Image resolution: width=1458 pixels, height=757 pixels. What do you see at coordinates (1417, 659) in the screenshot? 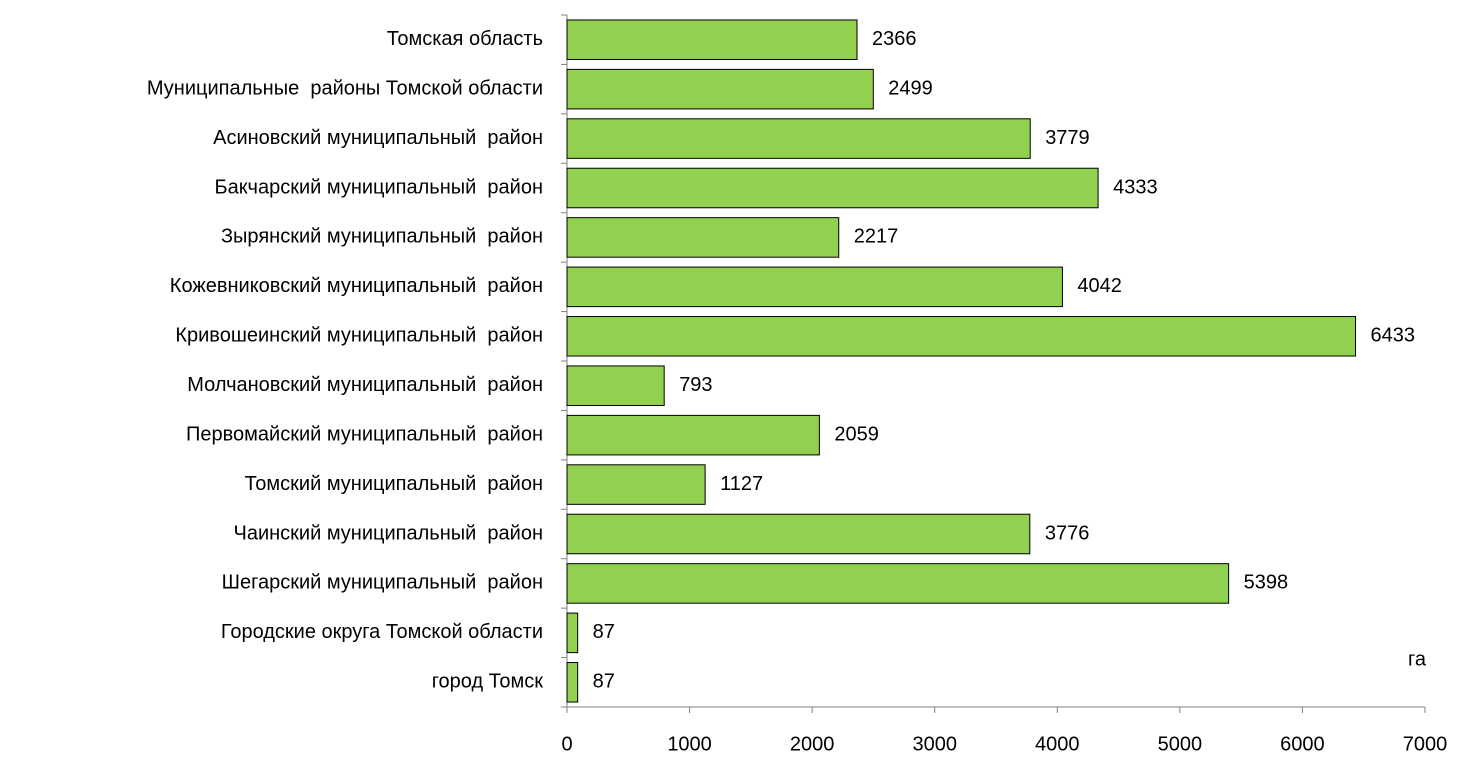
I see `unit-label: га` at bounding box center [1417, 659].